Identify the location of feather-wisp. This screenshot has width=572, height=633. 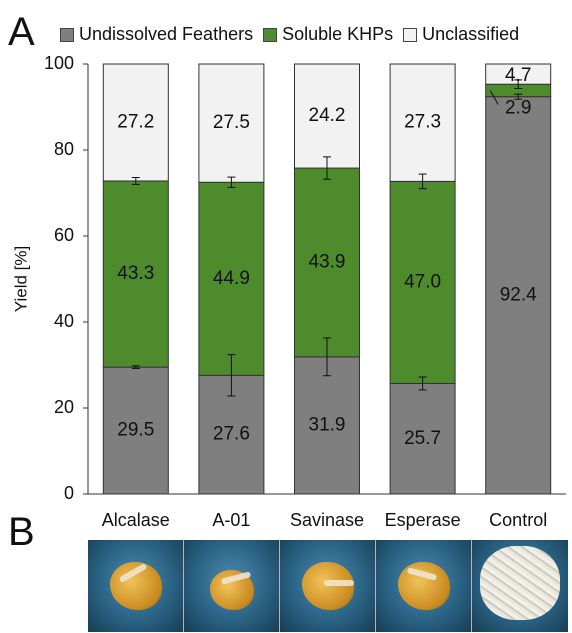
(339, 583).